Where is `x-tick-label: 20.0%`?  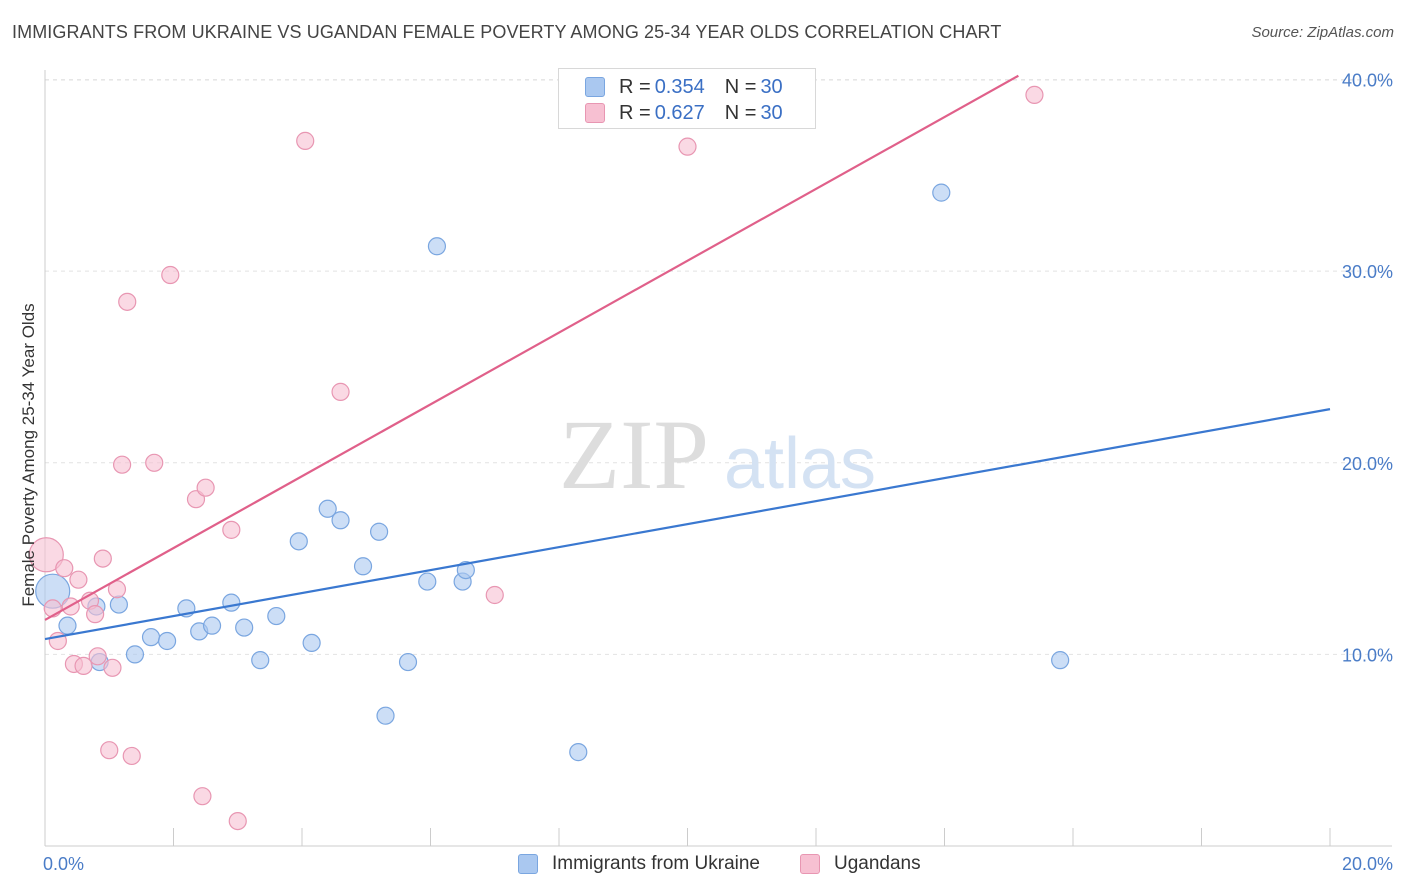
x-tick-label: 20.0% is located at coordinates (1367, 864).